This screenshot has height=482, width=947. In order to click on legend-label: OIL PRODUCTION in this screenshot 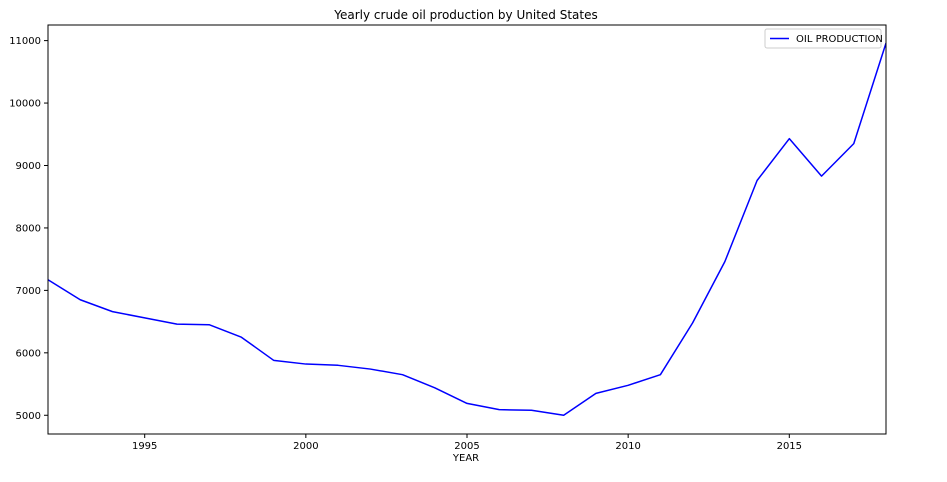, I will do `click(839, 39)`.